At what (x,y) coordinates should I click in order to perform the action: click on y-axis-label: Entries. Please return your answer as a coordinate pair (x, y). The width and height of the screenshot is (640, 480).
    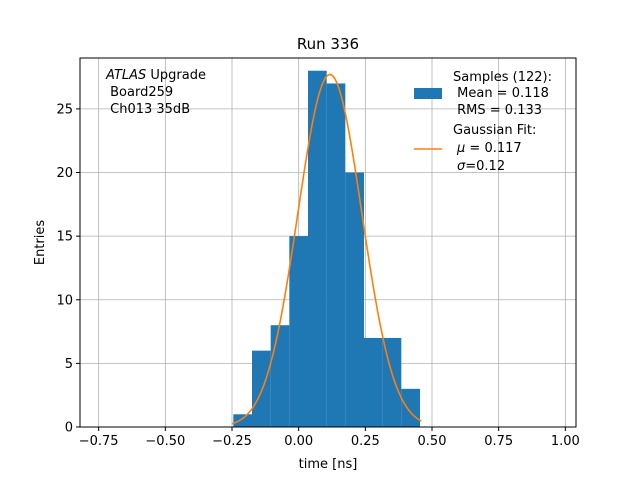
    Looking at the image, I should click on (40, 243).